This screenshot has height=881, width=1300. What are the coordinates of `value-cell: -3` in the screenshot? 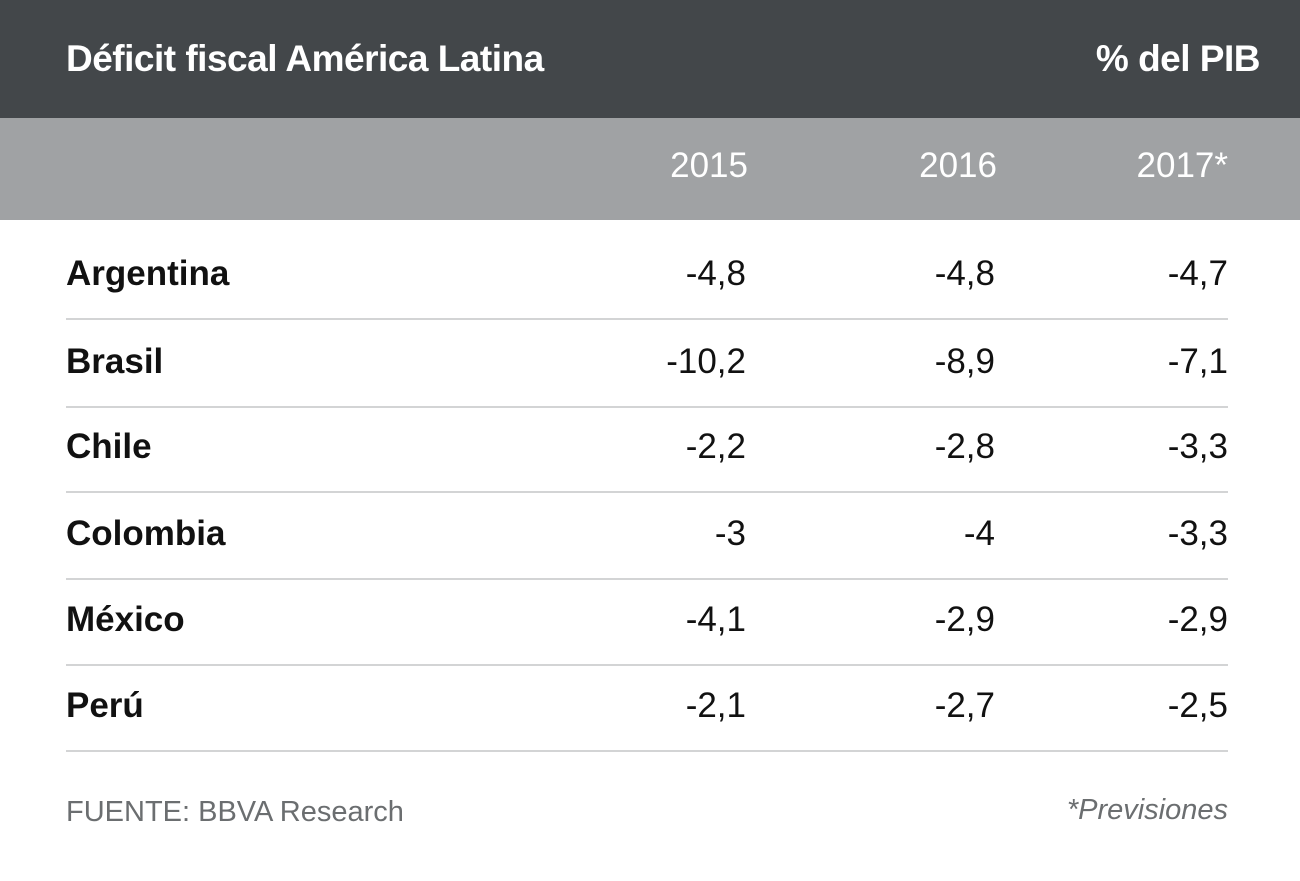 It's located at (730, 533).